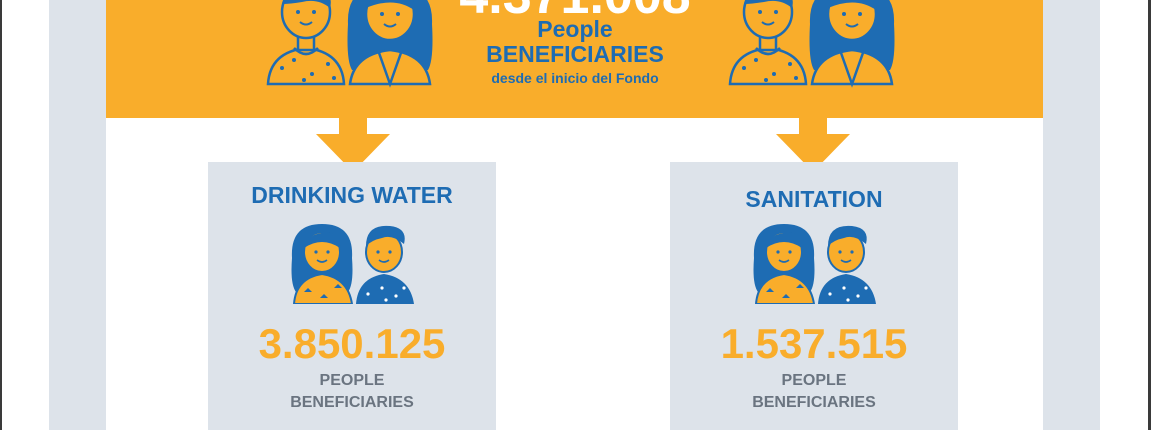 The image size is (1151, 430). I want to click on frame-left, so click(1, 215).